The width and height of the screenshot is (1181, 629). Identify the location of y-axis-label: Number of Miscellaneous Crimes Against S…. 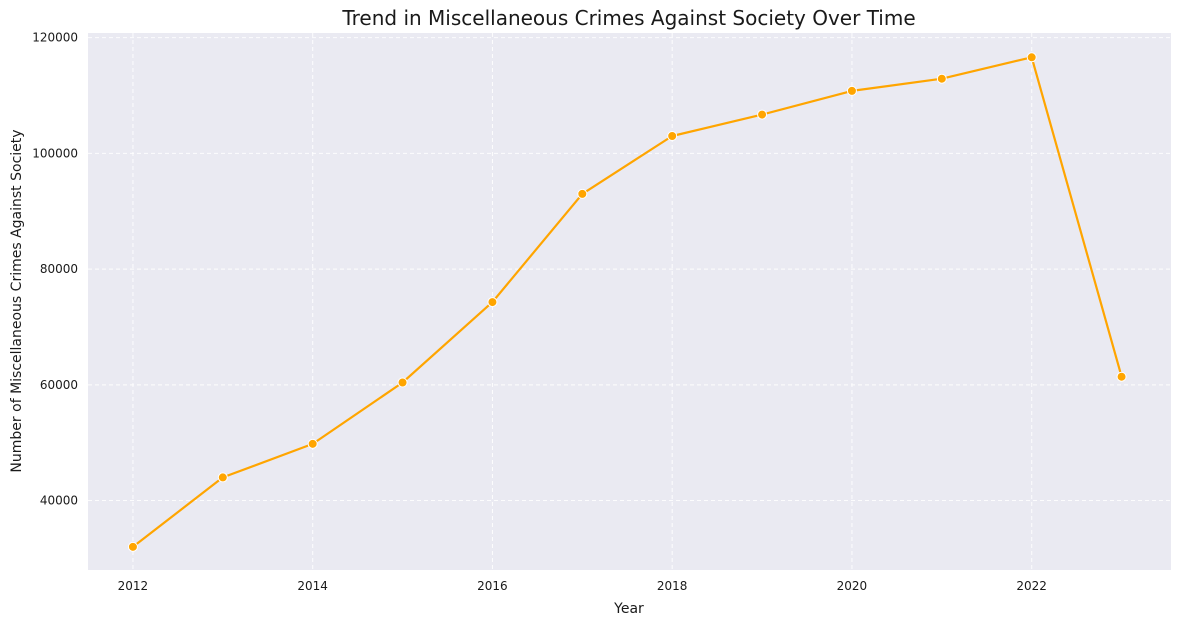
(17, 300).